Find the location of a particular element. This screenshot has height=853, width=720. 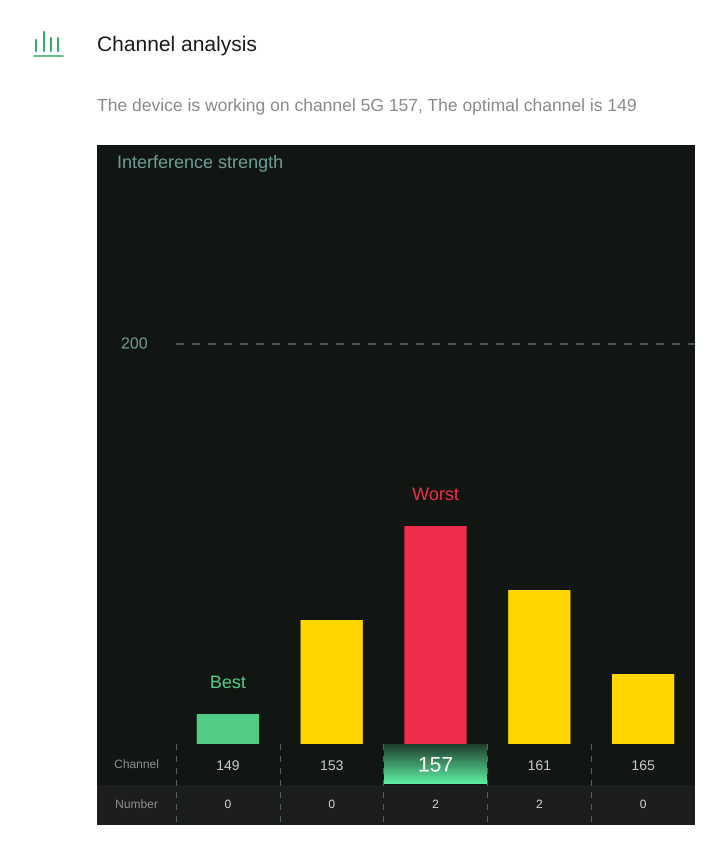

x-tick-label: 157 is located at coordinates (436, 765).